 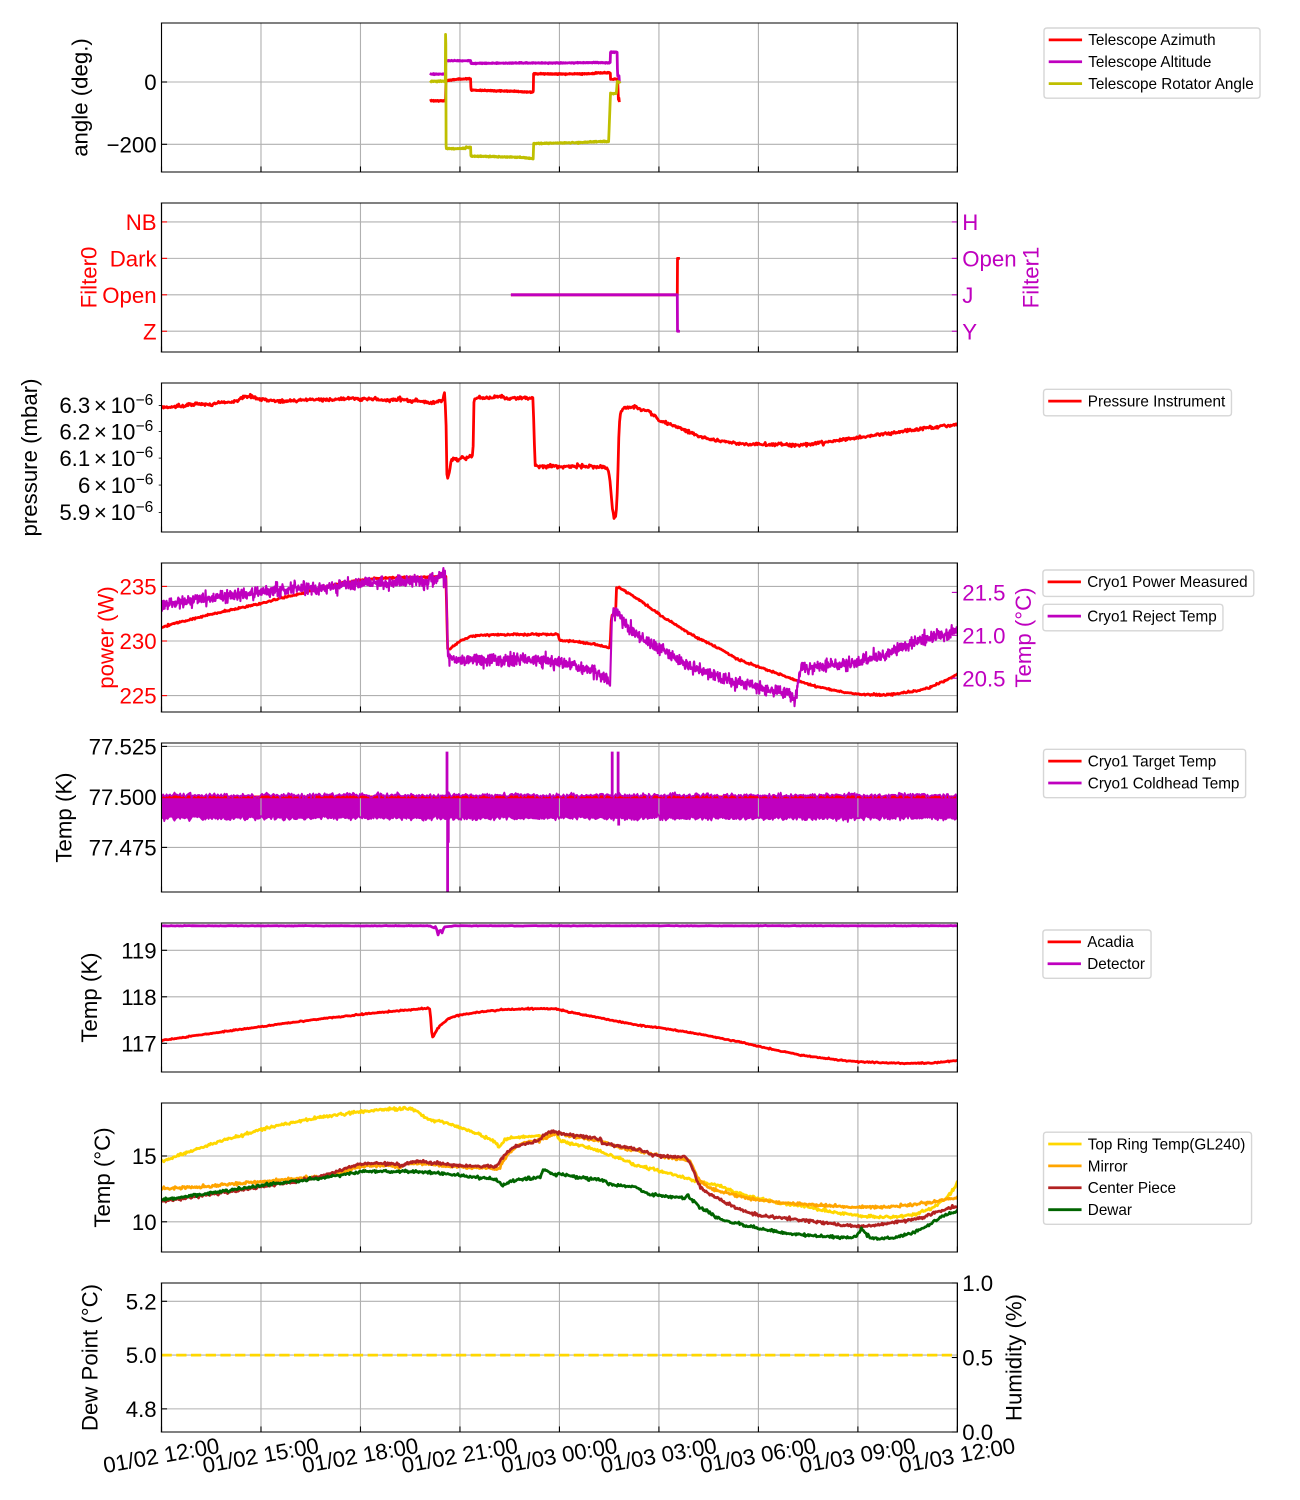 What do you see at coordinates (983, 678) in the screenshot?
I see `svg-text: 20.5` at bounding box center [983, 678].